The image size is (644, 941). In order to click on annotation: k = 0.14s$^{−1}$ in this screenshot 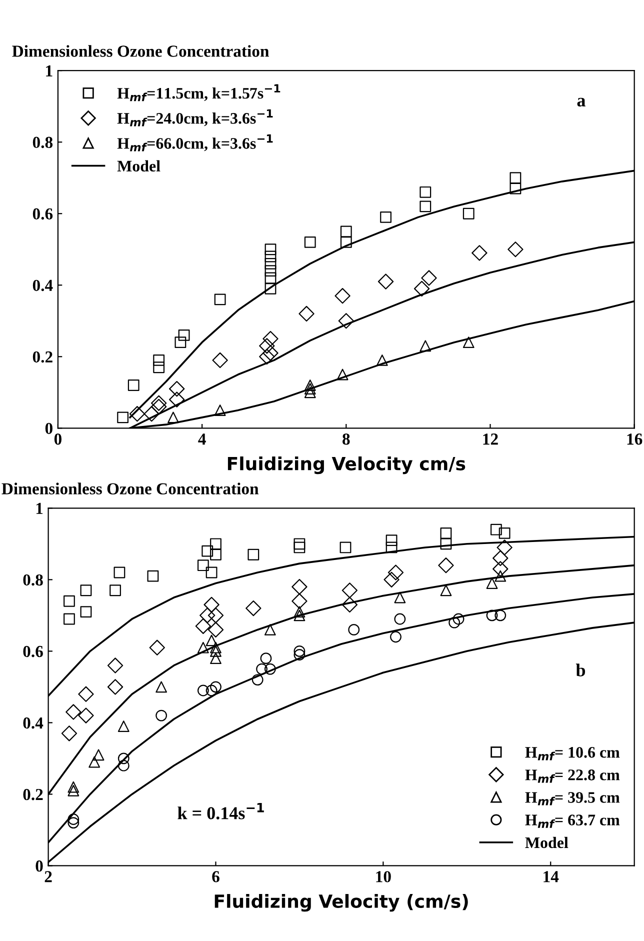, I will do `click(221, 811)`.